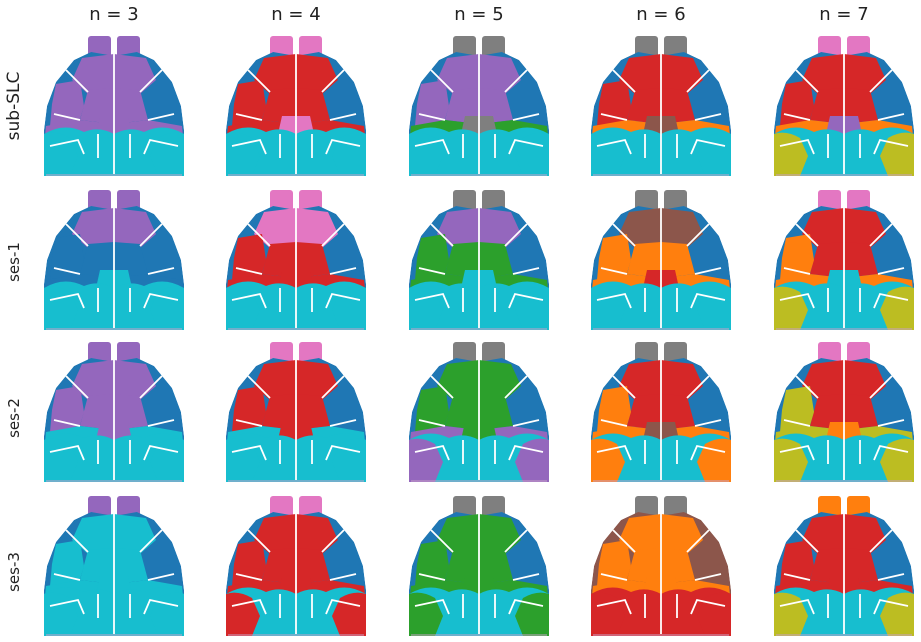 This screenshot has width=921, height=642. What do you see at coordinates (114, 14) in the screenshot?
I see `column-title-n3: n = 3` at bounding box center [114, 14].